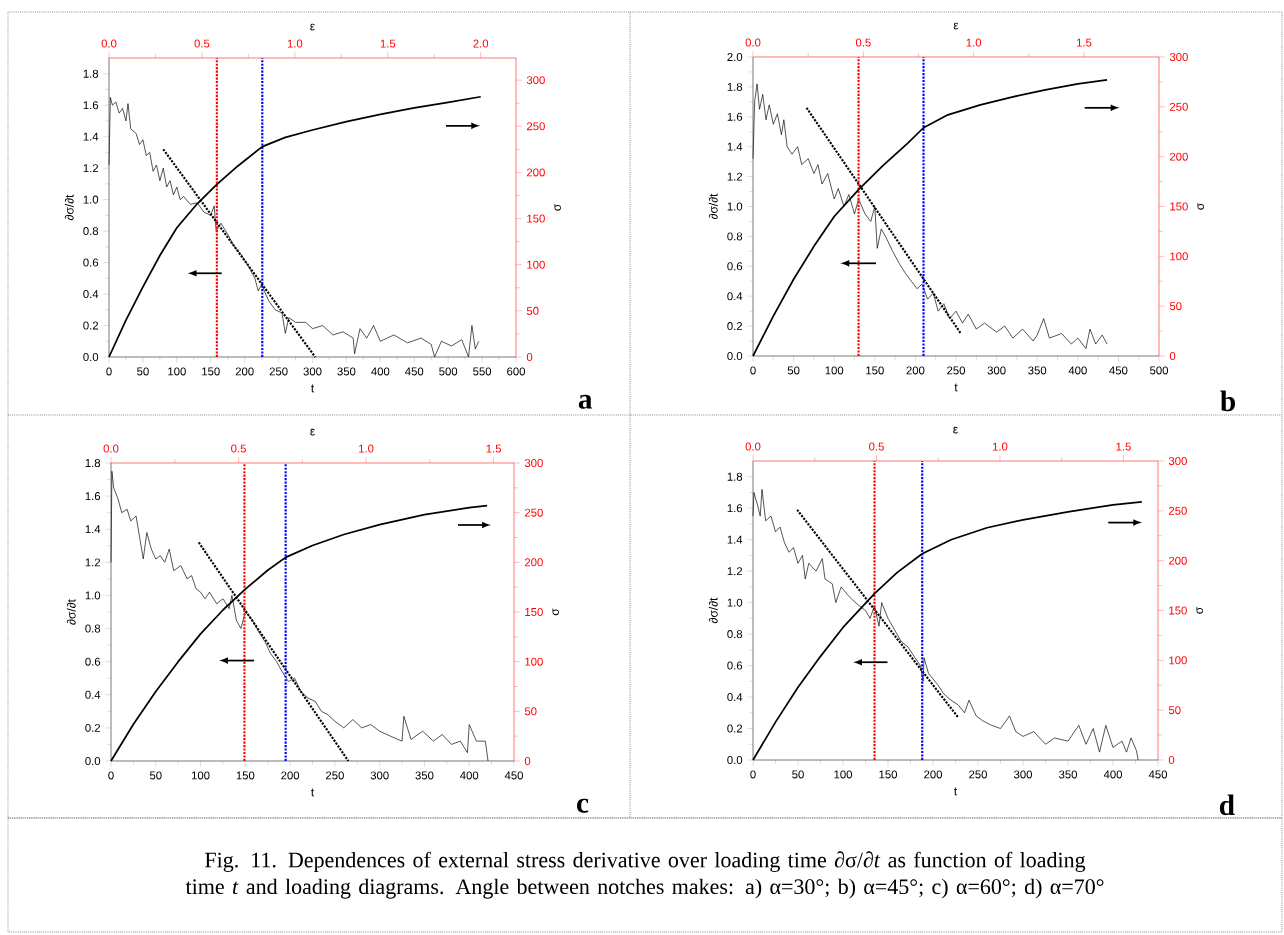  I want to click on y-tick-label: 1.6, so click(91, 105).